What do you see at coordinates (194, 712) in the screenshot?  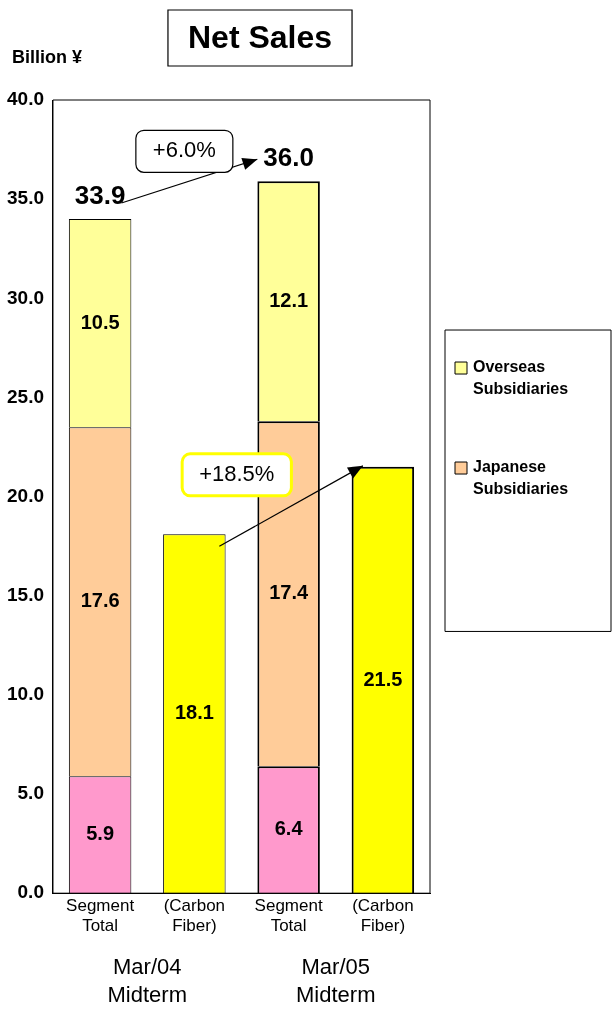 I see `data-label: 18.1` at bounding box center [194, 712].